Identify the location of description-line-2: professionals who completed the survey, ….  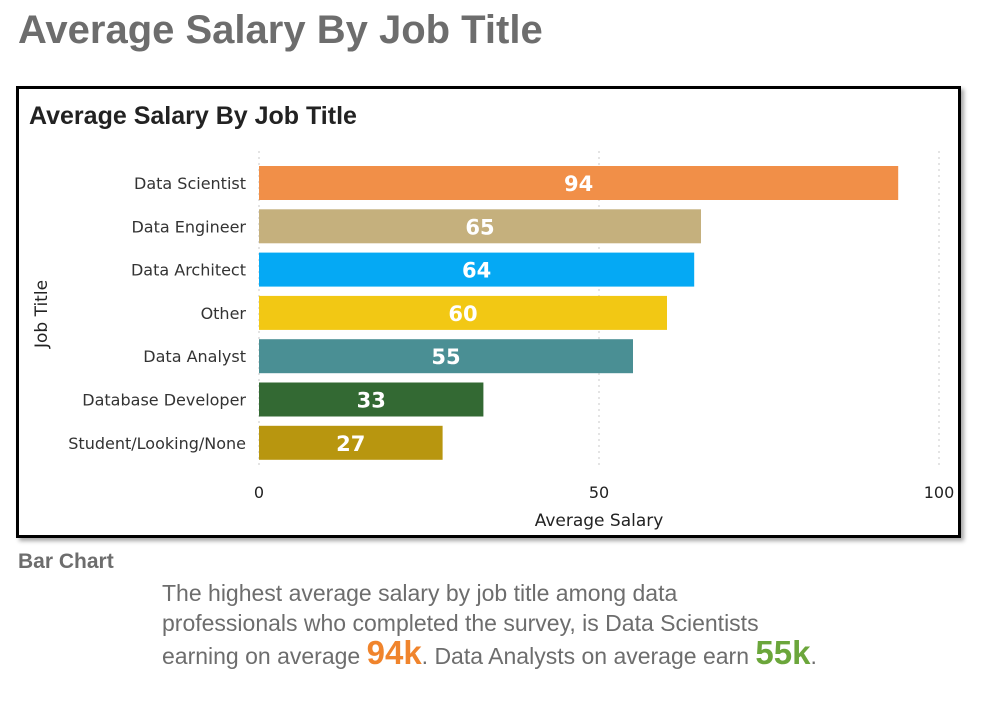
(460, 623).